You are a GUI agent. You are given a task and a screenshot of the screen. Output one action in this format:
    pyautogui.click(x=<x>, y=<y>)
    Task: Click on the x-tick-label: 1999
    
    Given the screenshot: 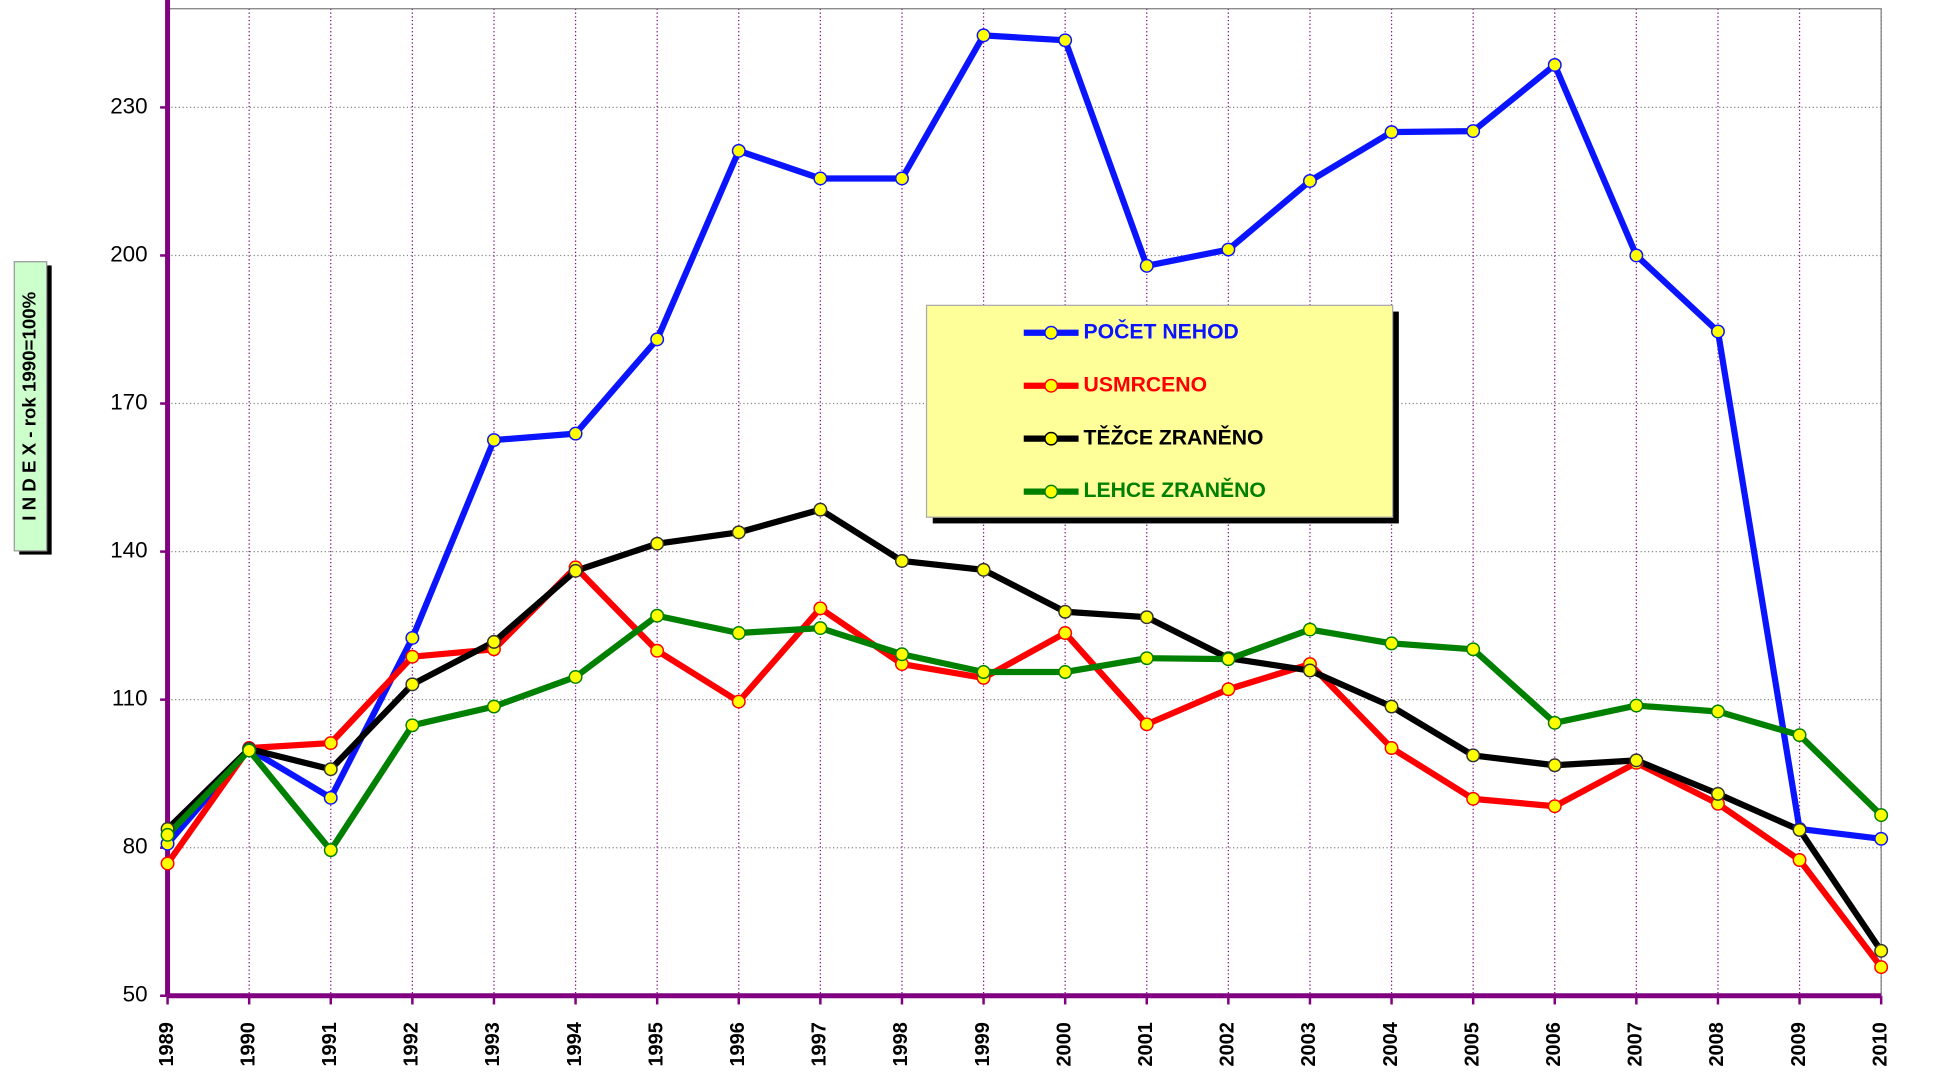 What is the action you would take?
    pyautogui.click(x=983, y=1044)
    